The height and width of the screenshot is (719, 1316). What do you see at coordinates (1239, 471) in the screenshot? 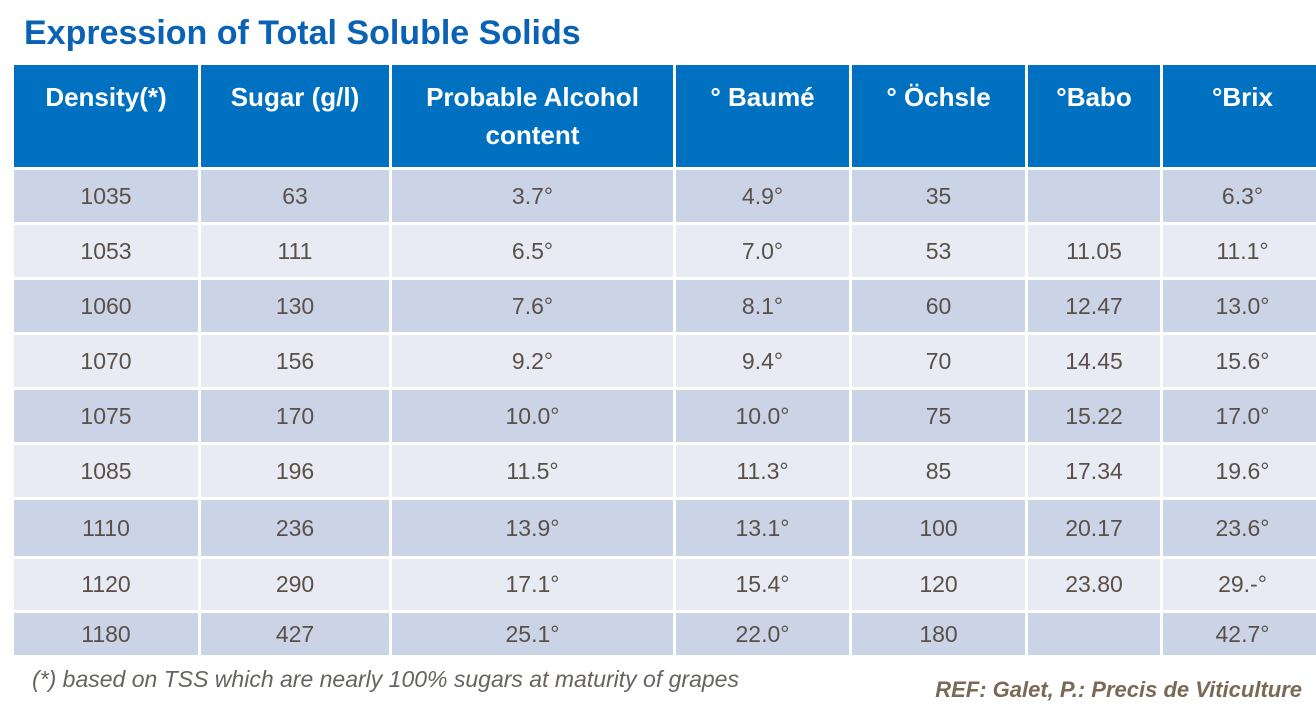
I see `cell-brix: 19.6°` at bounding box center [1239, 471].